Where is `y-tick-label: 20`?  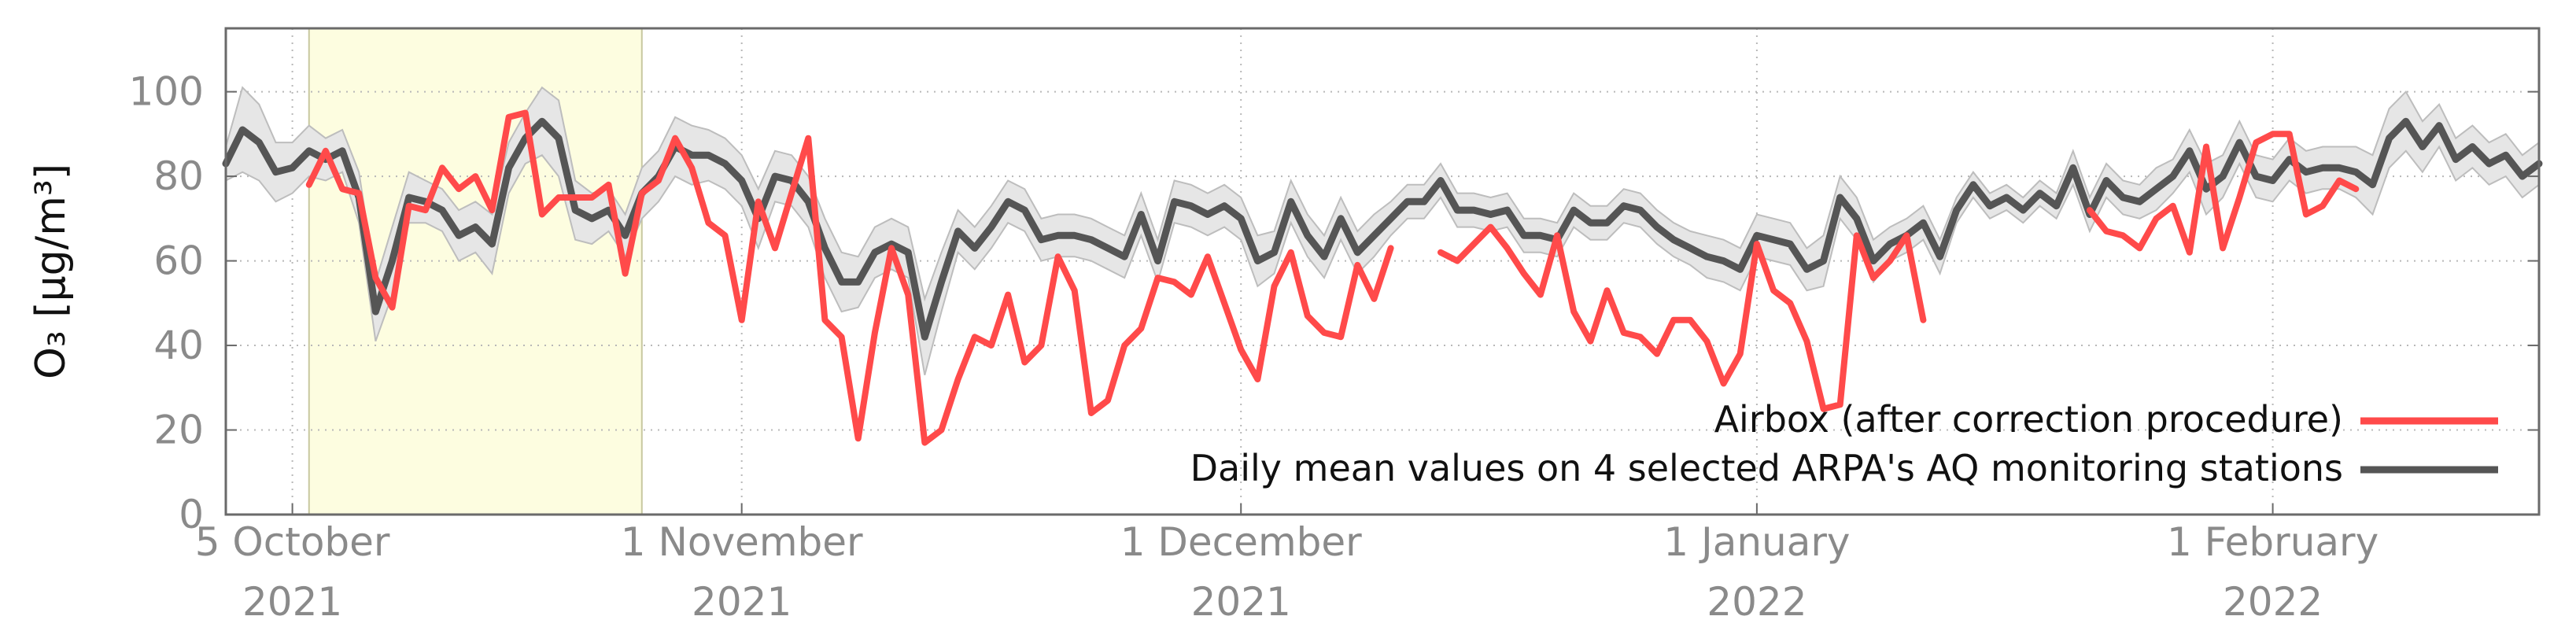
y-tick-label: 20 is located at coordinates (178, 430).